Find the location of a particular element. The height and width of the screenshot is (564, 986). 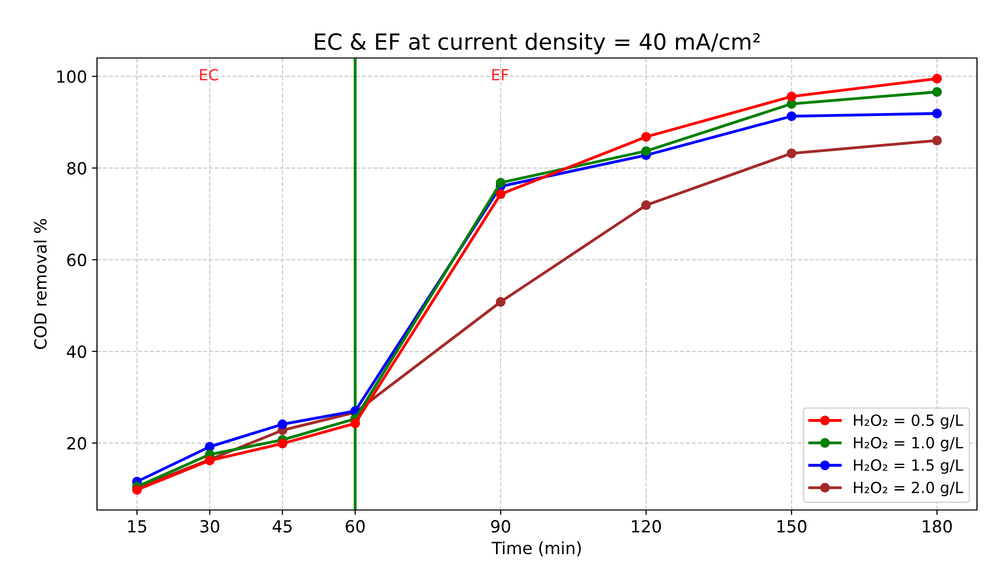

y-tick-label: 80 is located at coordinates (76, 168).